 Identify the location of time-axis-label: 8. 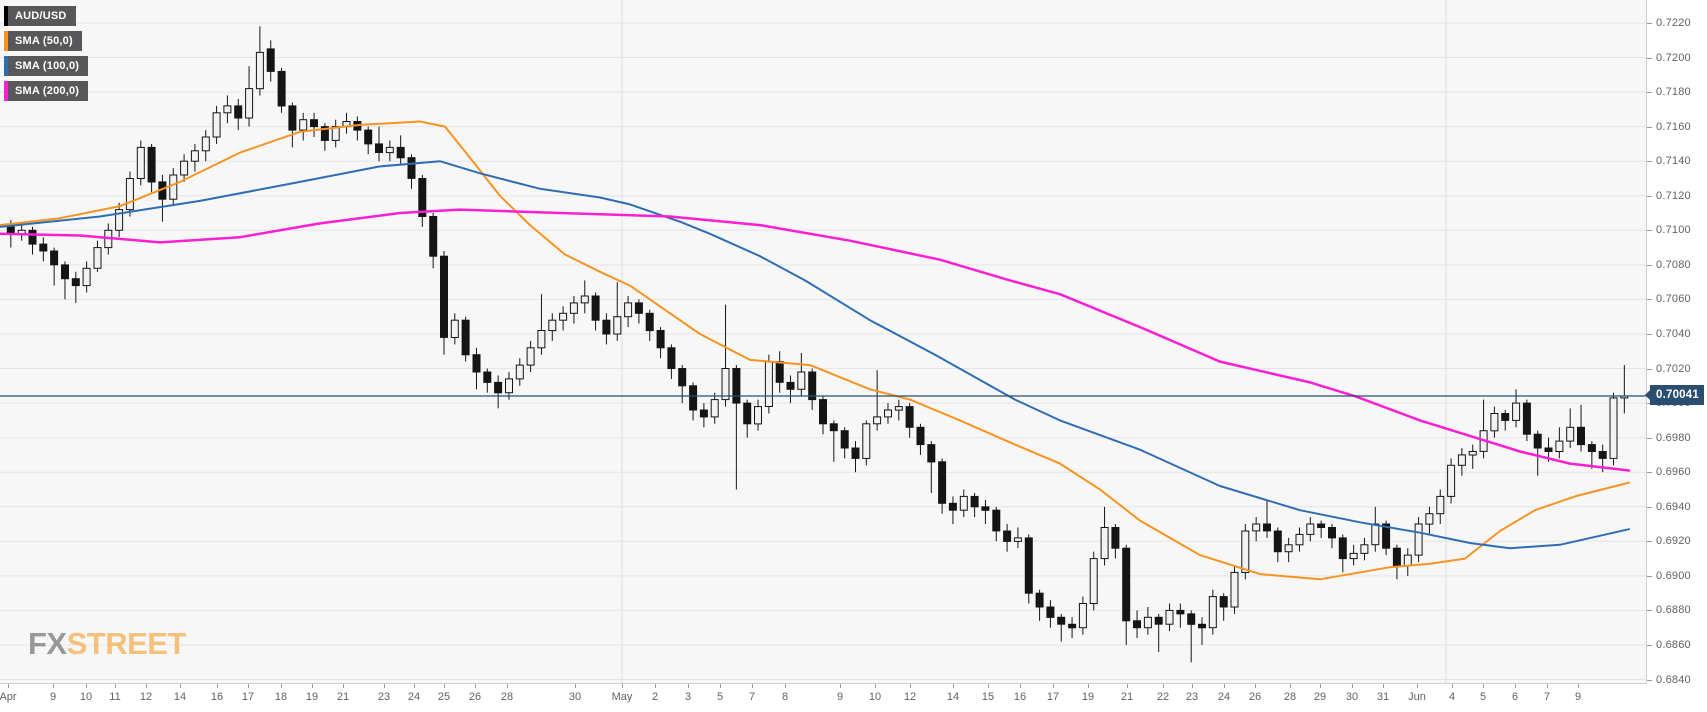
(785, 697).